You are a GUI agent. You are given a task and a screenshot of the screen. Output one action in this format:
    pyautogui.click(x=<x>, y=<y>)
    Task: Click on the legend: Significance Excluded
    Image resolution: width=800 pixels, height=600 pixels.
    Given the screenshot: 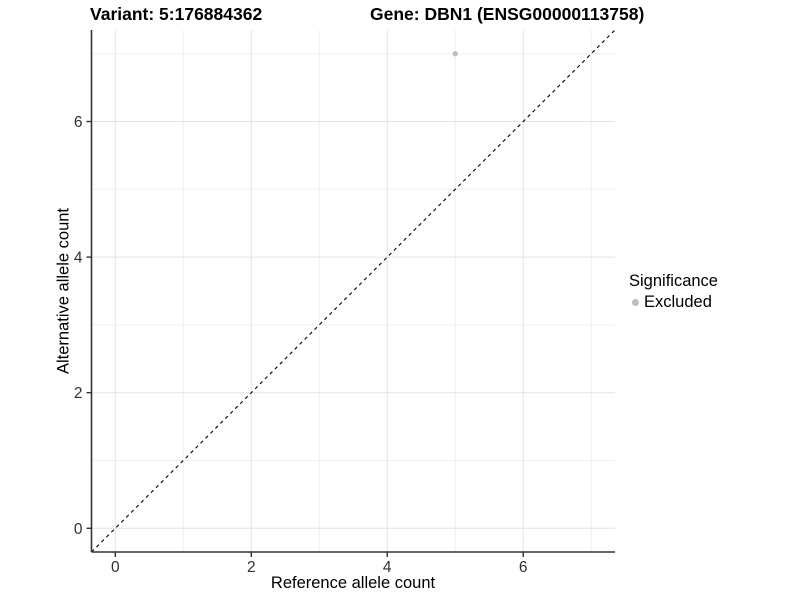 What is the action you would take?
    pyautogui.click(x=673, y=292)
    